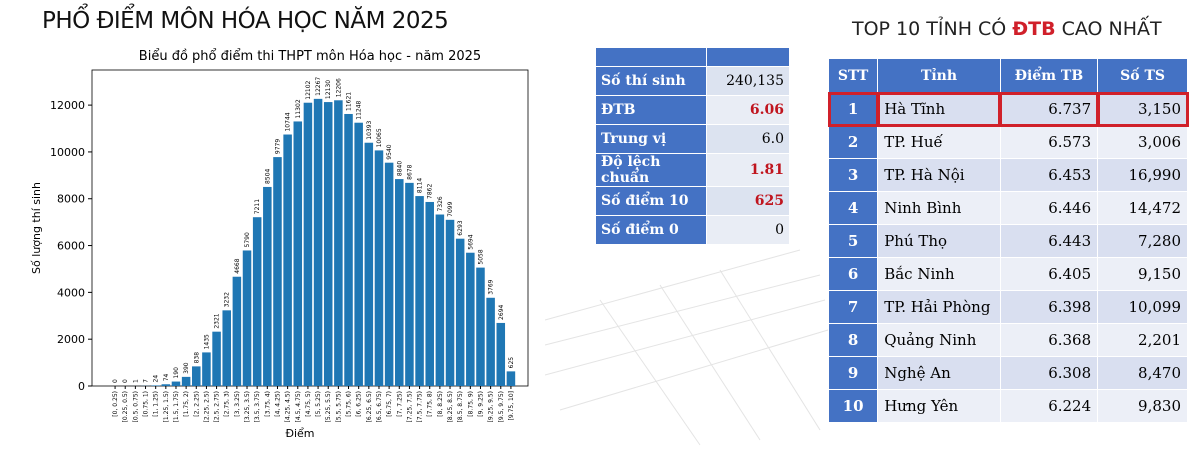 This screenshot has height=450, width=1200. Describe the element at coordinates (692, 139) in the screenshot. I see `stats-row: Trung vị 6.0` at that location.